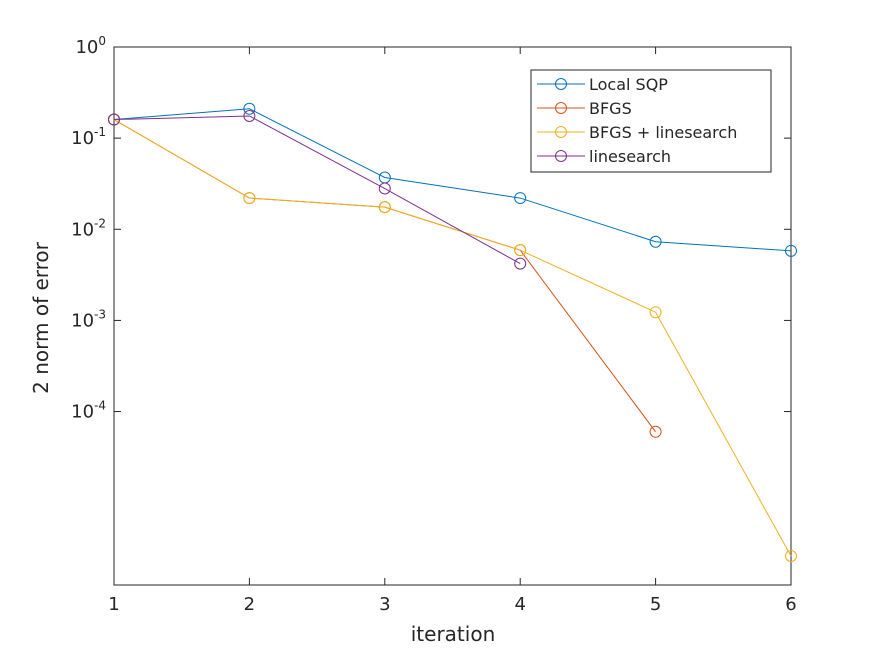 The width and height of the screenshot is (875, 656). What do you see at coordinates (610, 108) in the screenshot?
I see `legend-label: BFGS` at bounding box center [610, 108].